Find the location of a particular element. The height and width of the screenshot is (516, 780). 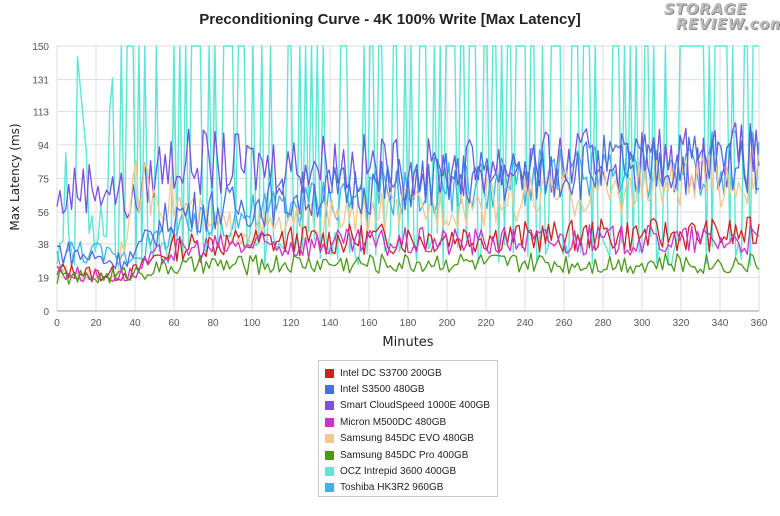

logo-line-1: STORAGE is located at coordinates (706, 9).